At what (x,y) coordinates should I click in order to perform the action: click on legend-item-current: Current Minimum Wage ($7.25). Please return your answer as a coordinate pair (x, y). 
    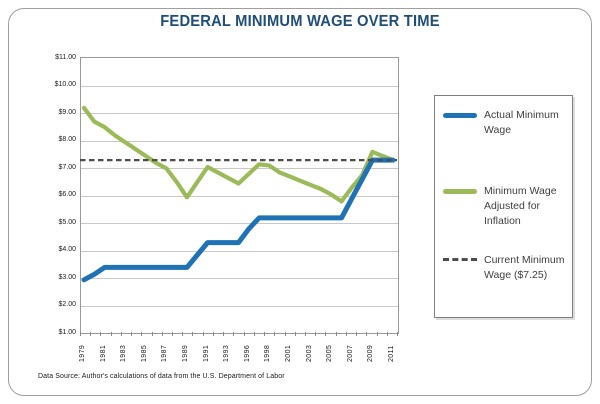
    Looking at the image, I should click on (507, 268).